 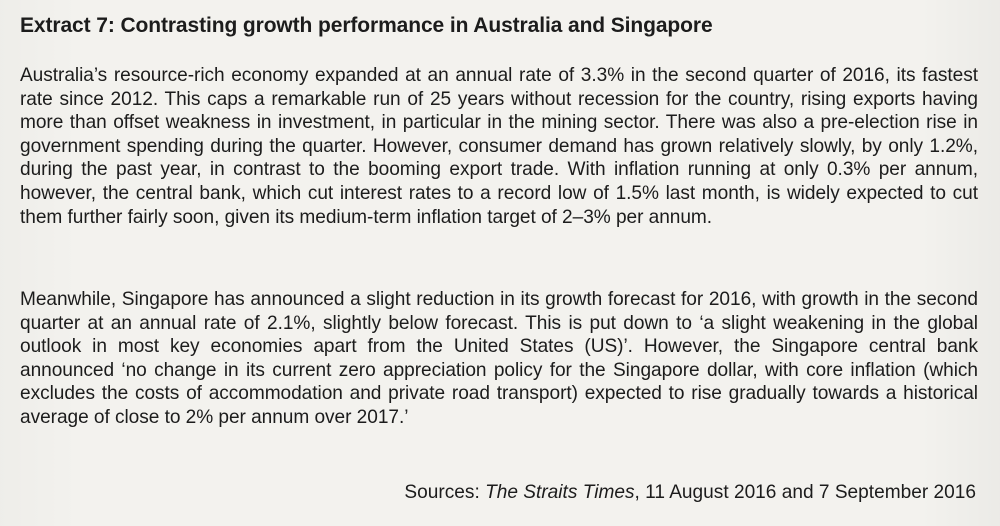 I want to click on sources-prefix: Sources:, so click(x=445, y=492).